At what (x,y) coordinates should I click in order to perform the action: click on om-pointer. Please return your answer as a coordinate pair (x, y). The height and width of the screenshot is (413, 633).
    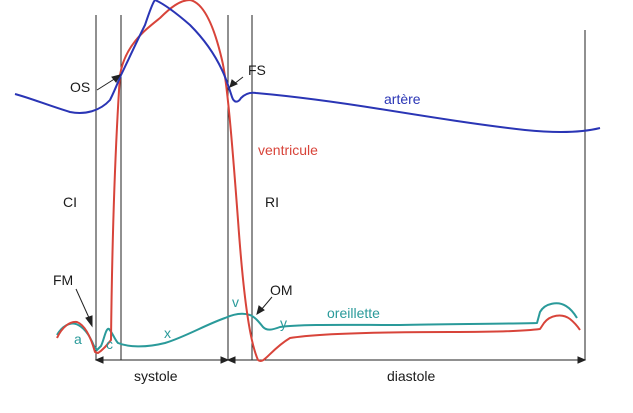
    Looking at the image, I should click on (266, 303).